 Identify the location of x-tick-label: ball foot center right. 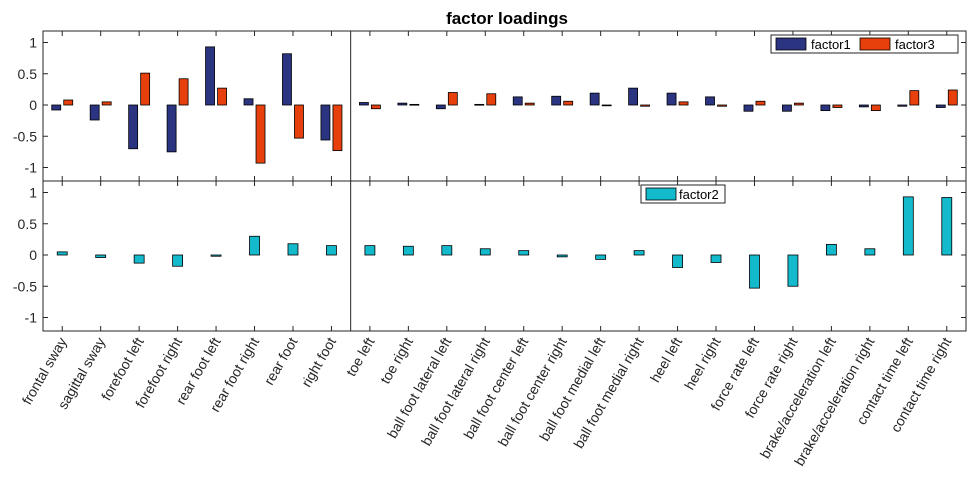
(531, 391).